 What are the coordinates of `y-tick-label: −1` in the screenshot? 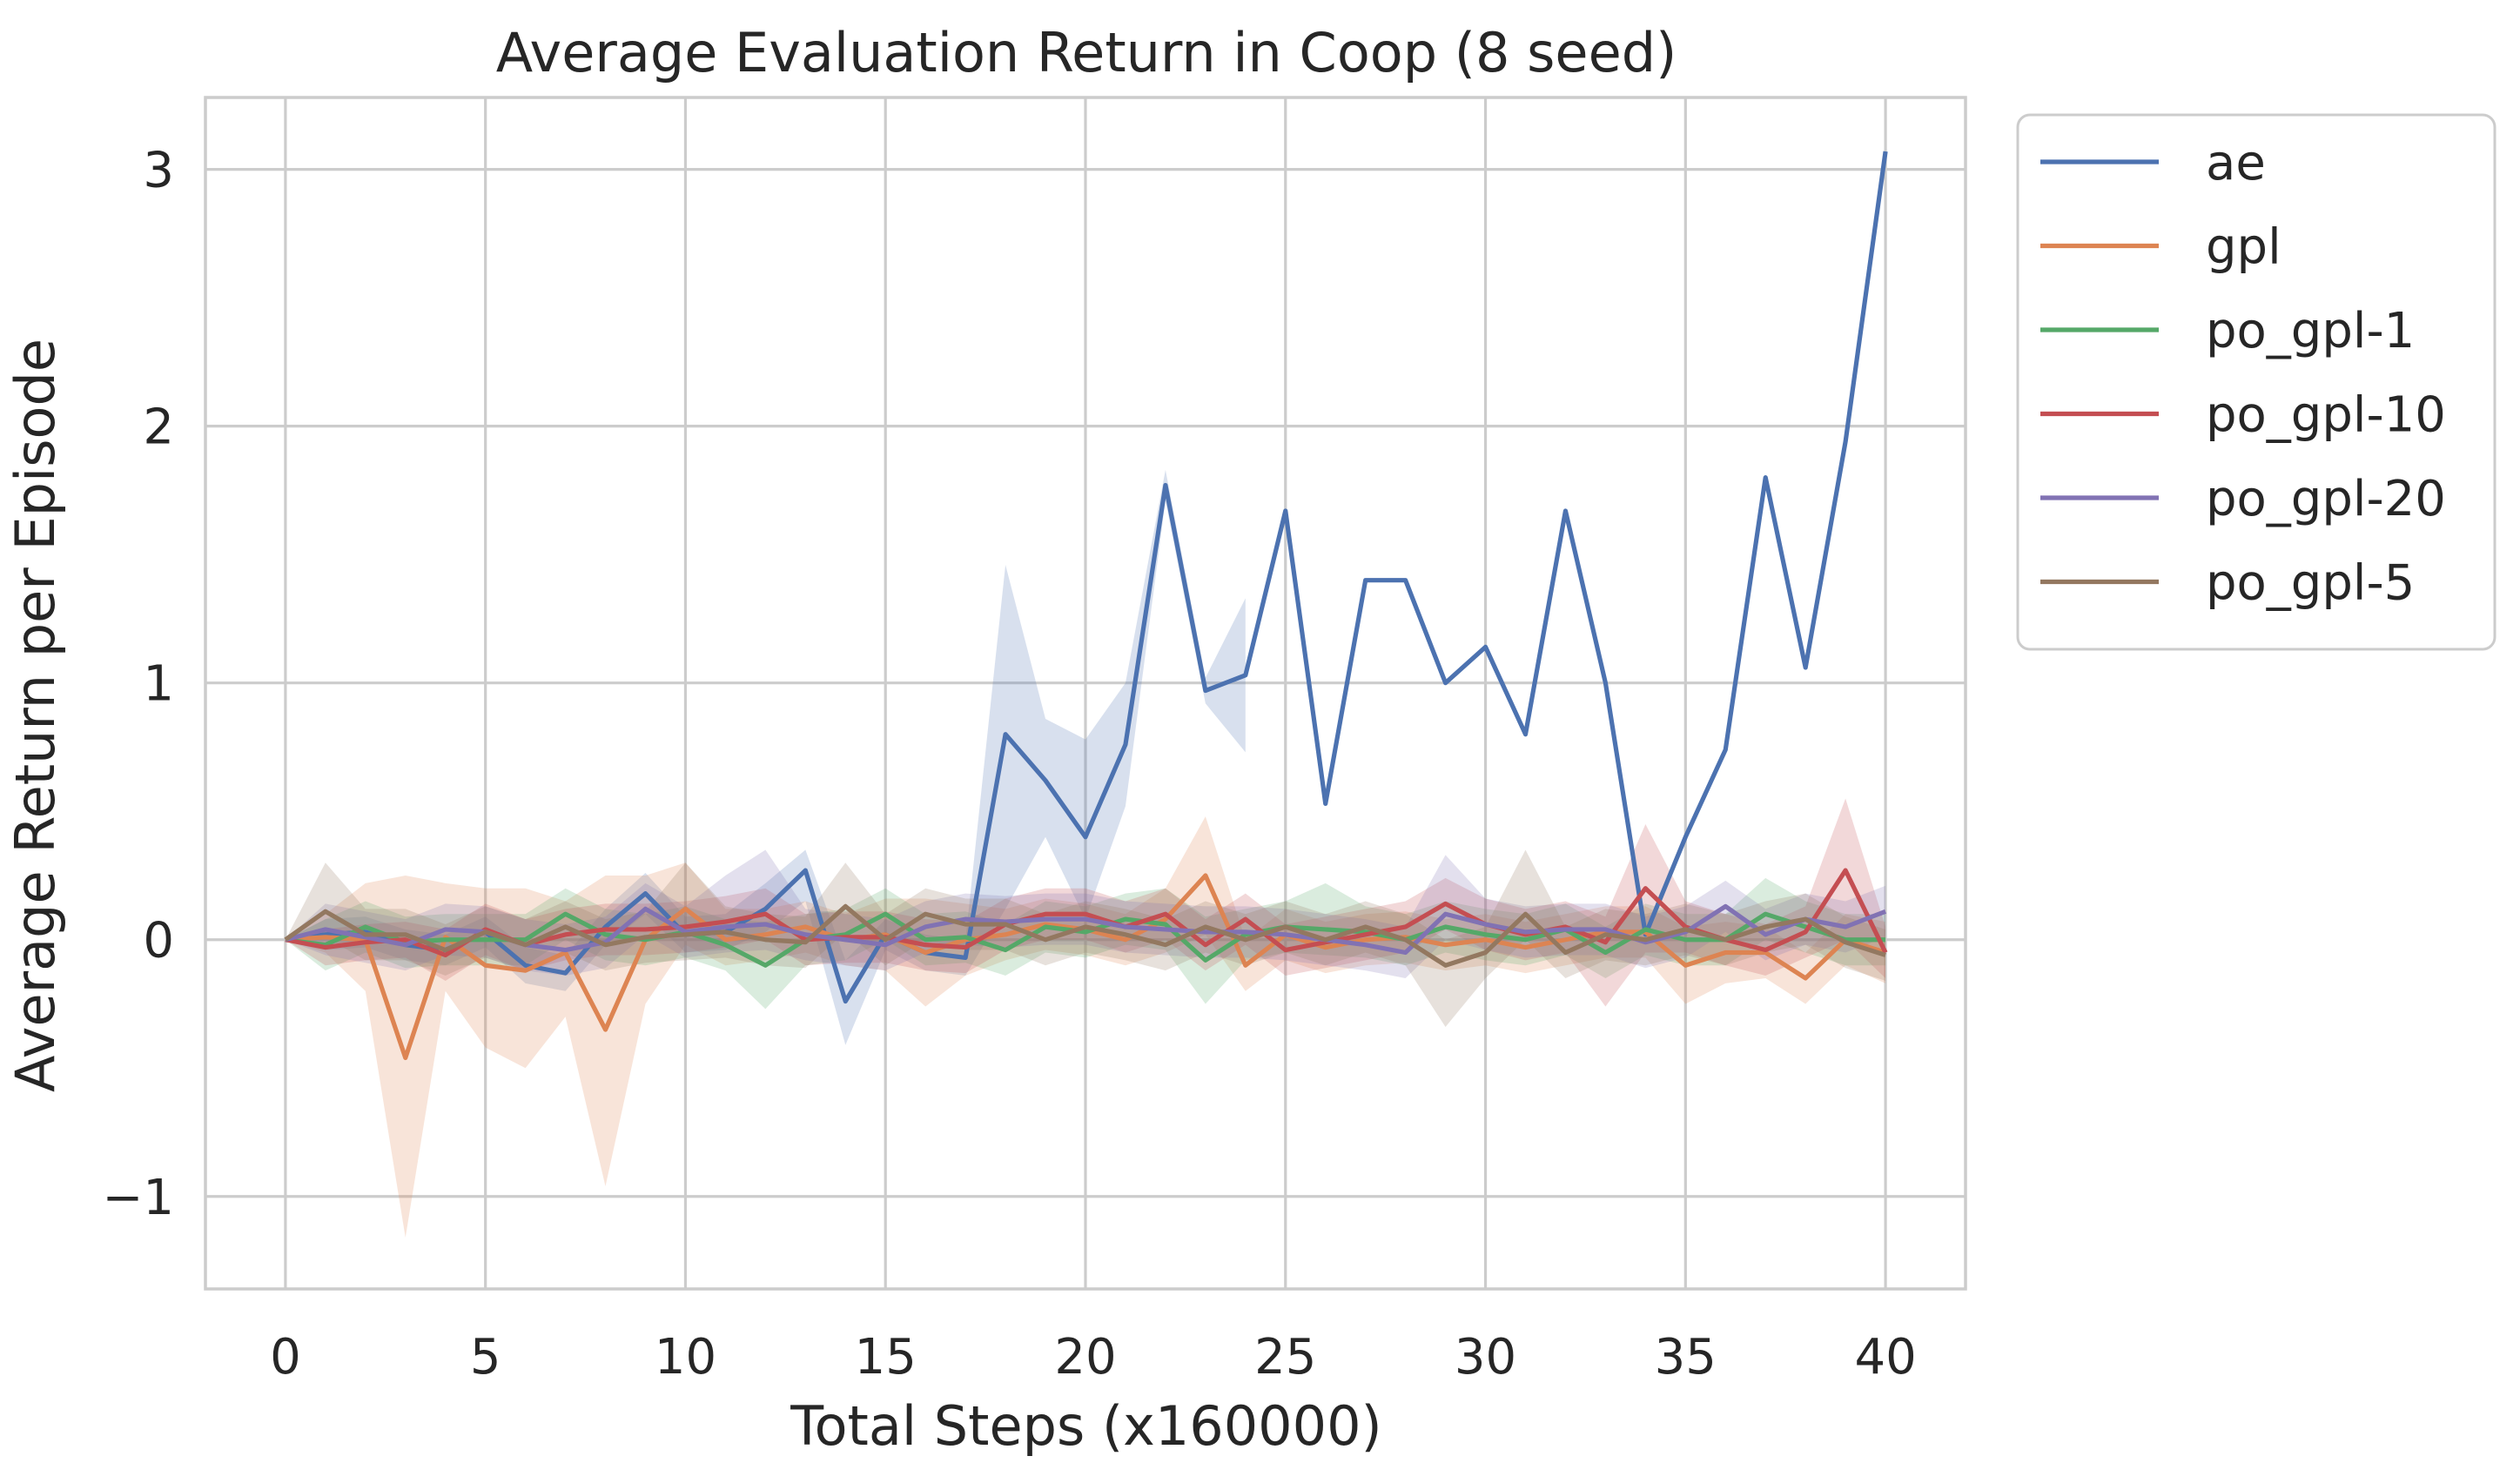 It's located at (138, 1198).